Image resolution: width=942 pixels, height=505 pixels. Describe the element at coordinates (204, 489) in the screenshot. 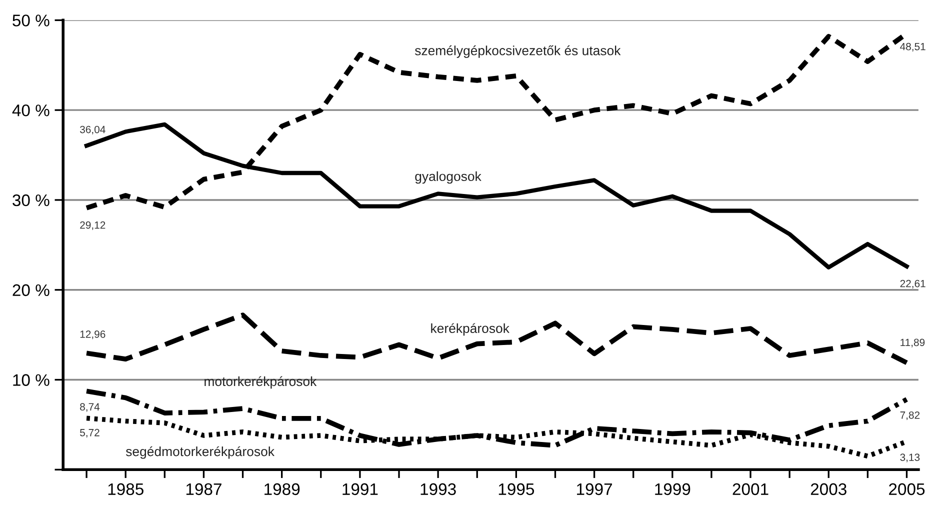

I see `x-tick-label: 1987` at that location.